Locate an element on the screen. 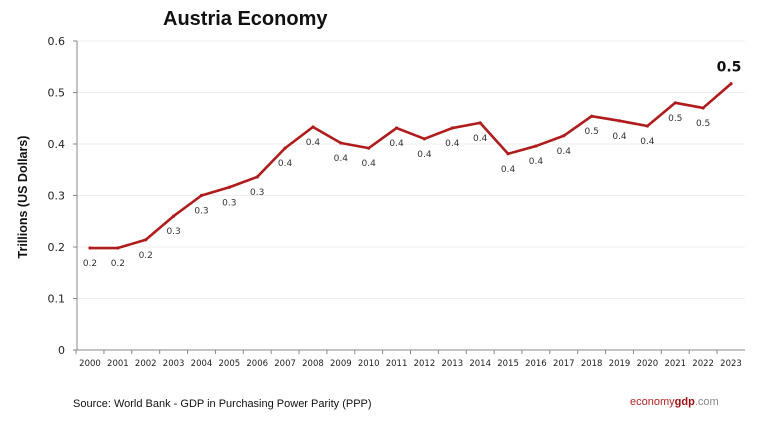  brand-logo: economygdp.com is located at coordinates (674, 402).